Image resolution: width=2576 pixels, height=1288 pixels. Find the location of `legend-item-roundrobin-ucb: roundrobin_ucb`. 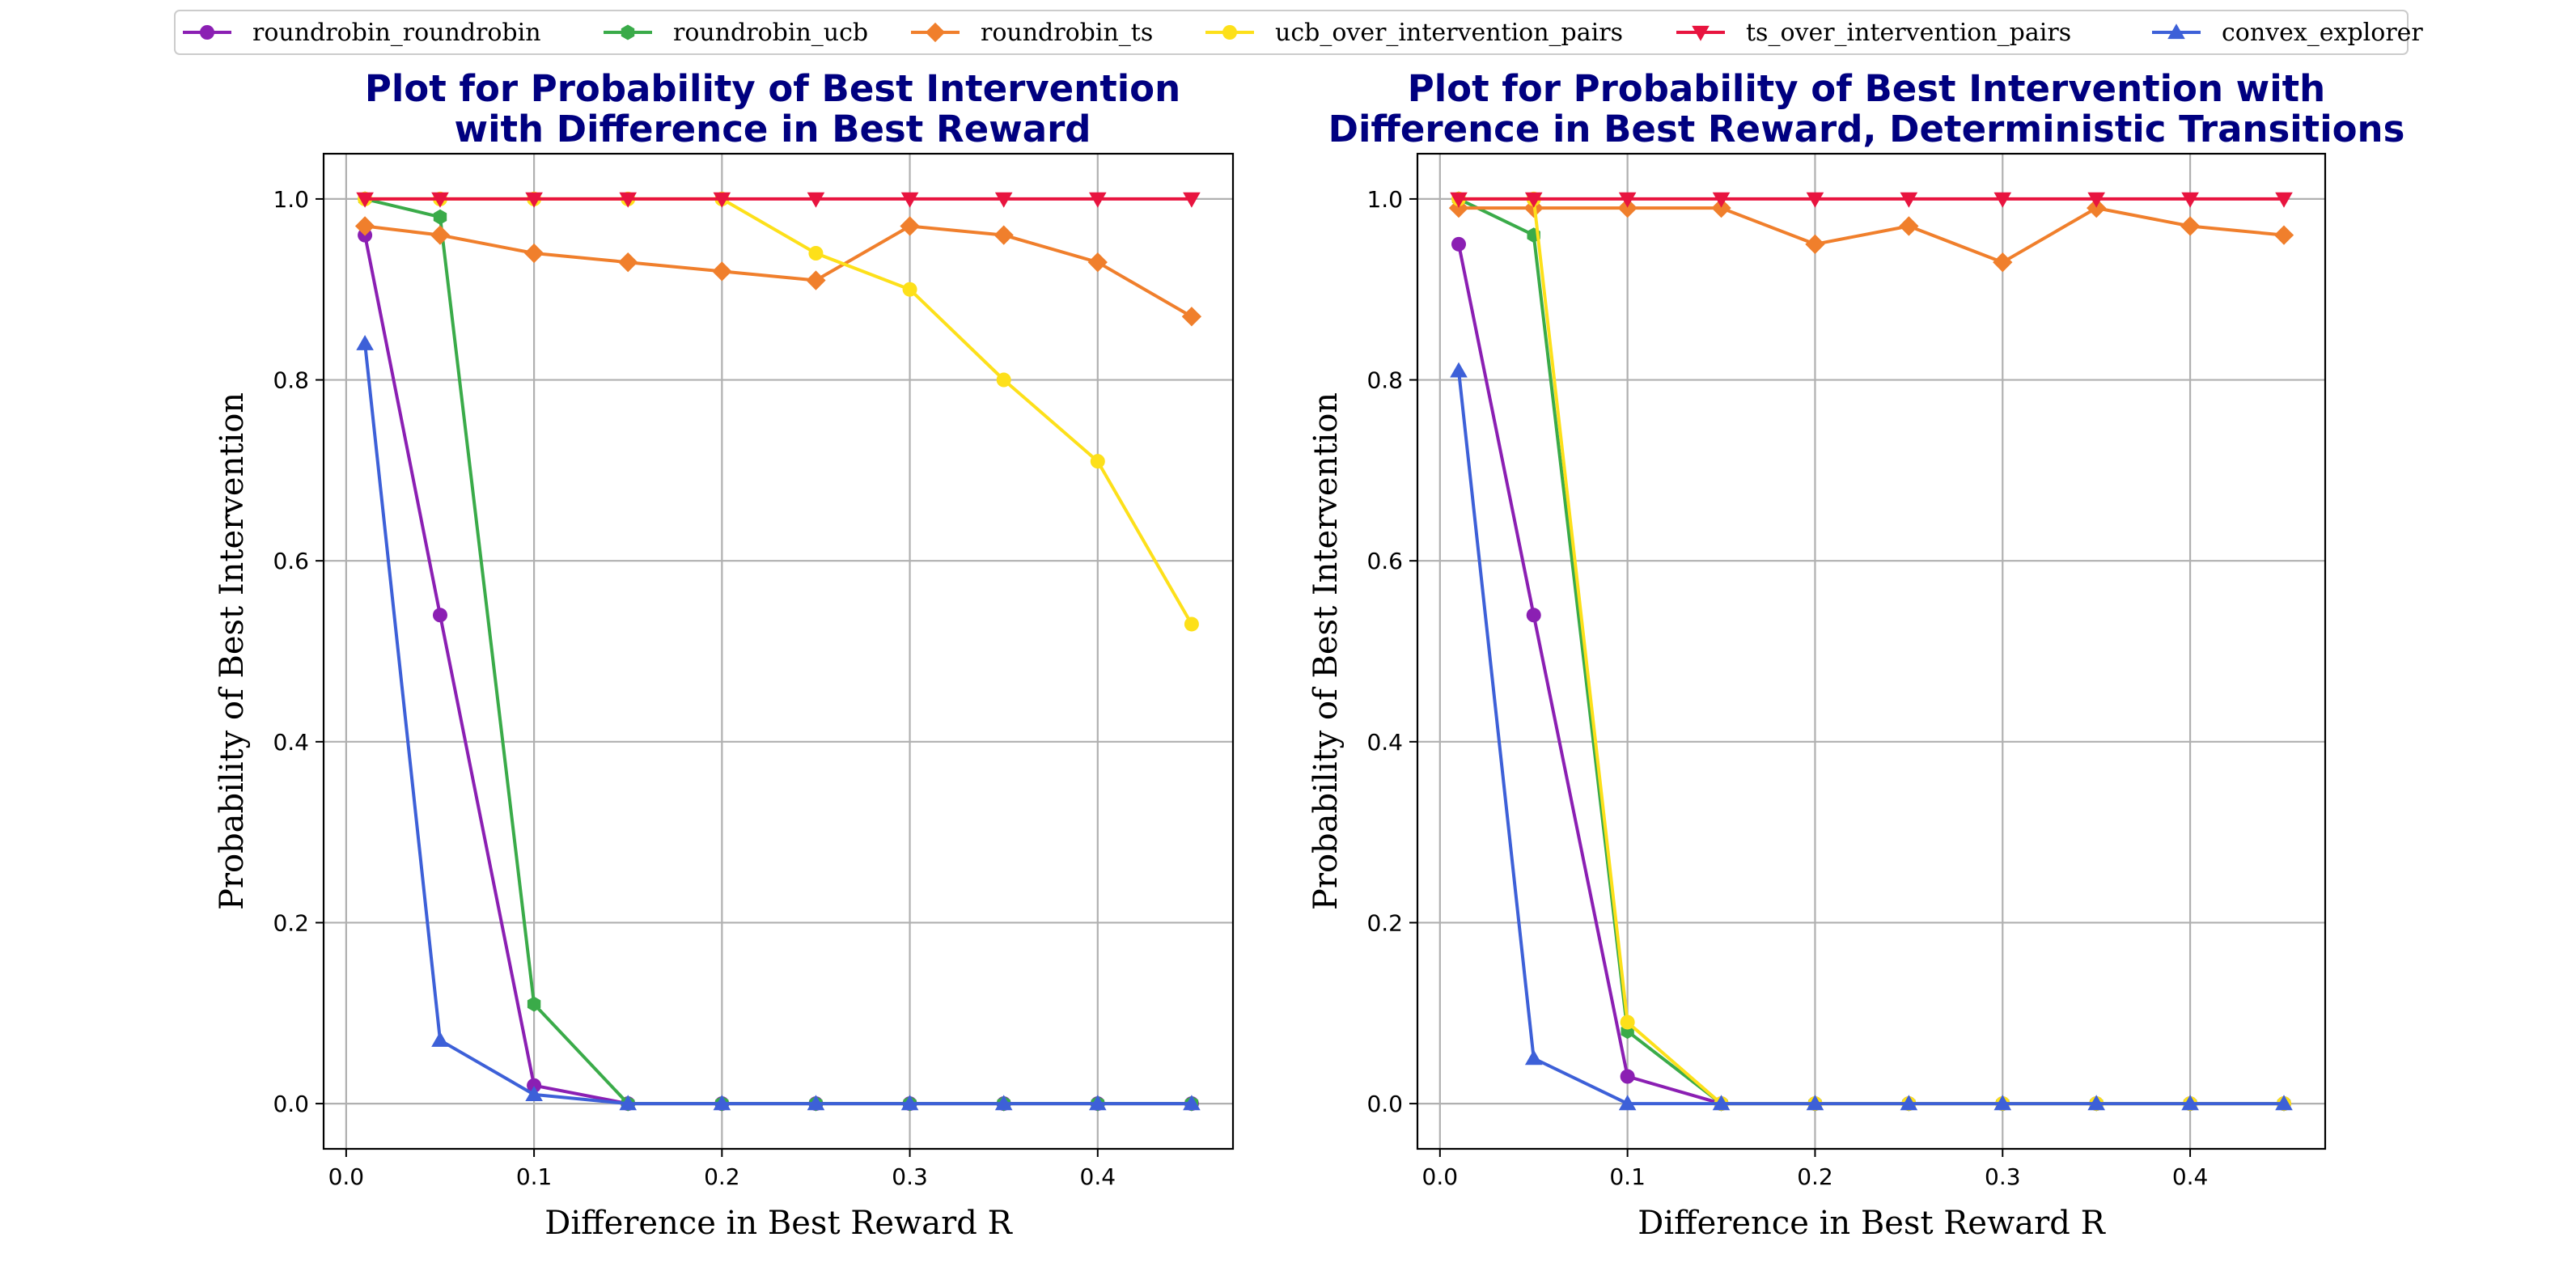

legend-item-roundrobin-ucb: roundrobin_ucb is located at coordinates (736, 33).